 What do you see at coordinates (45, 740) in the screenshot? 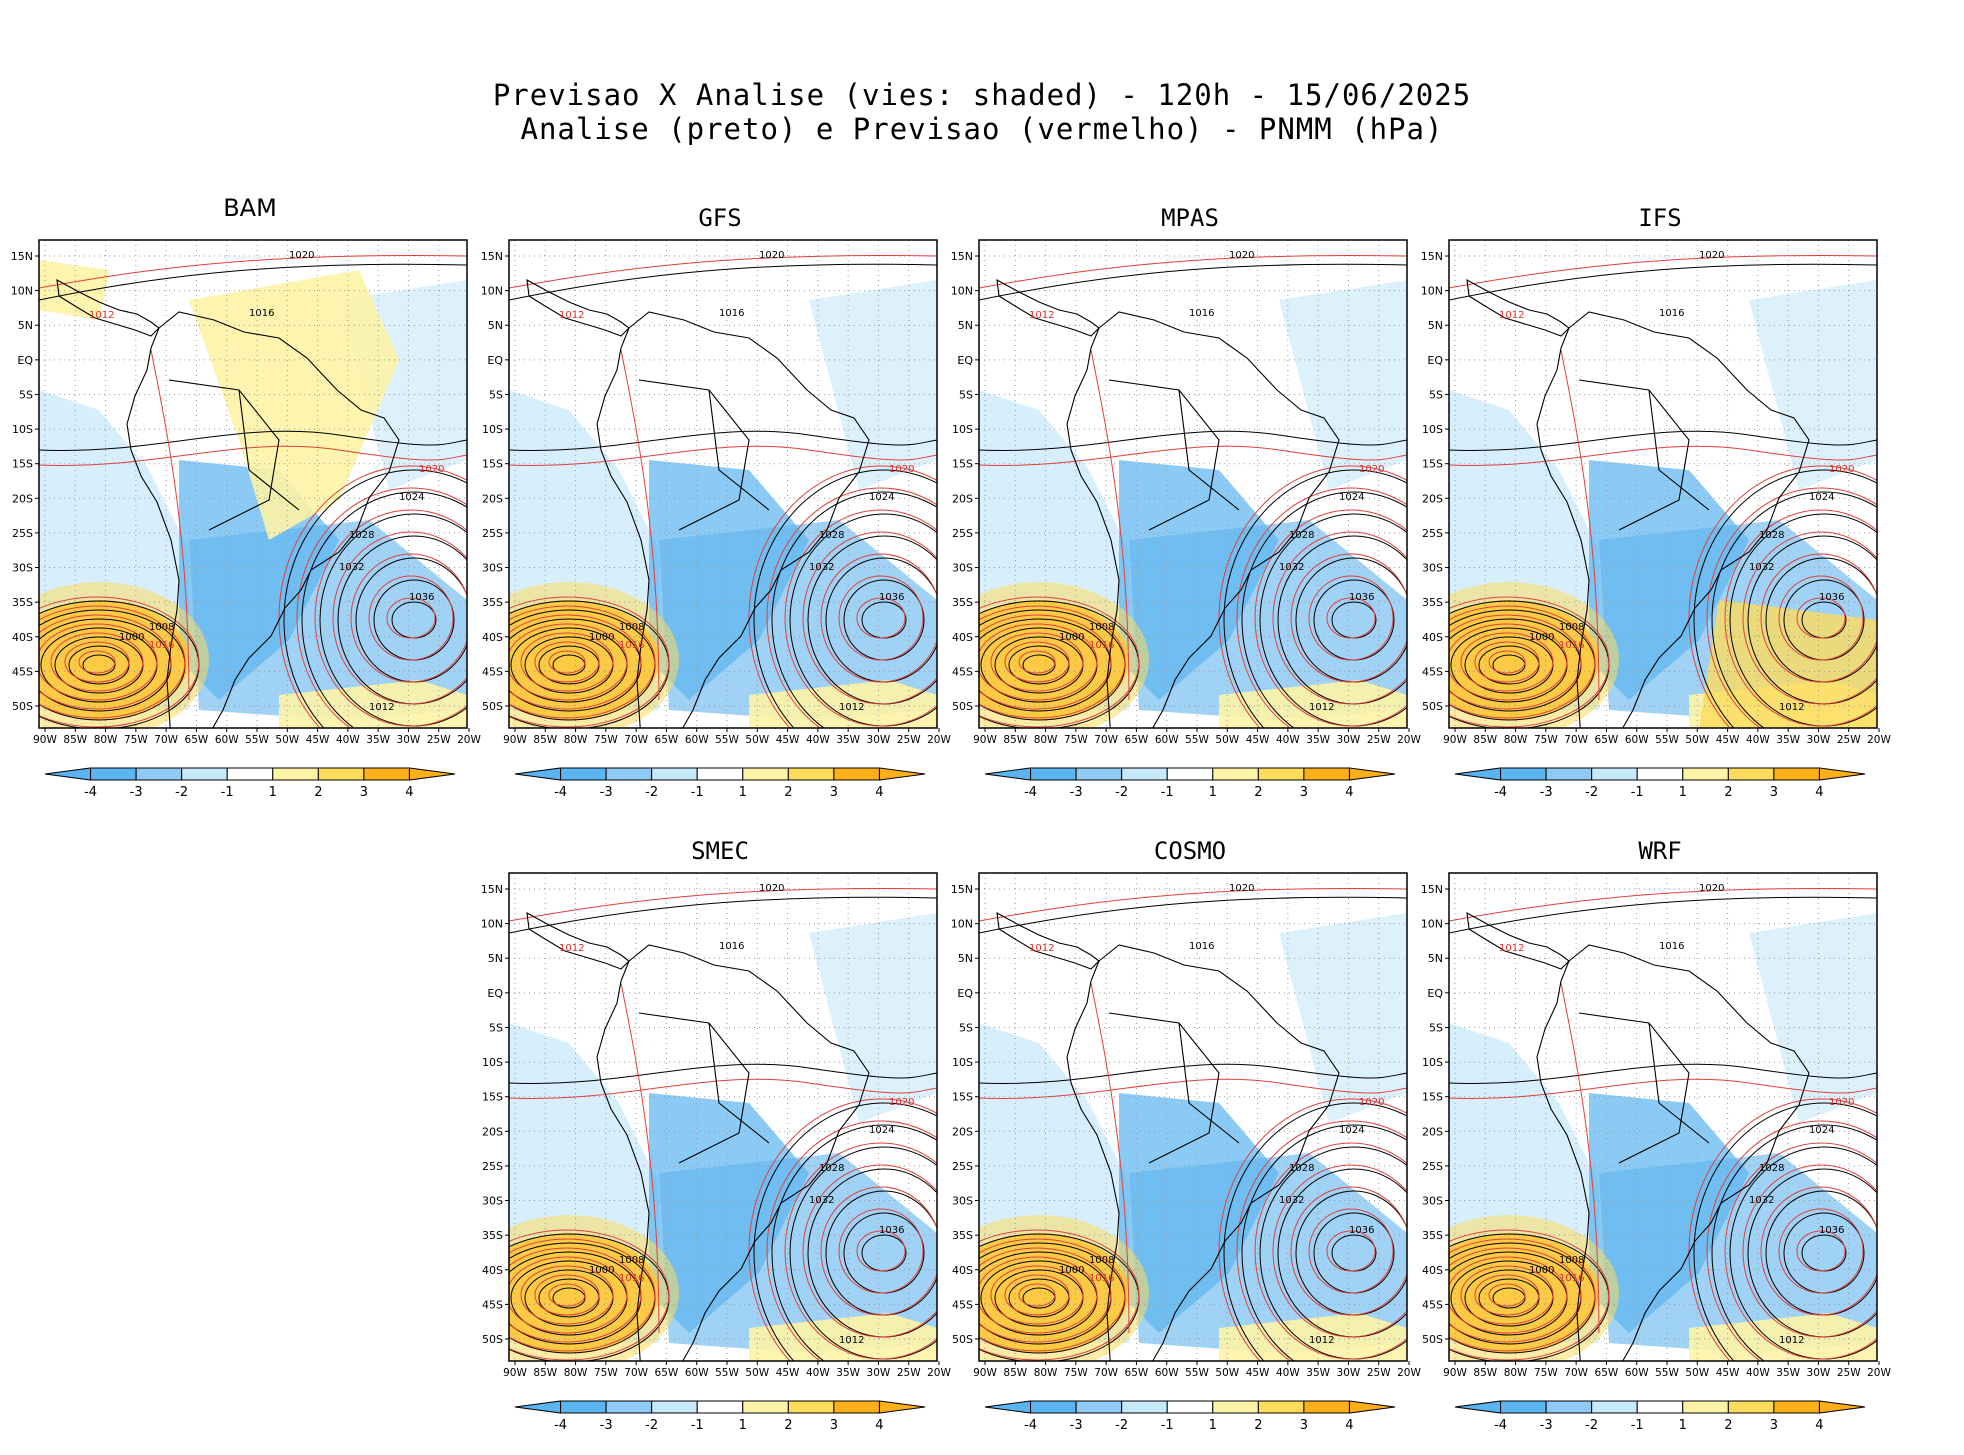
I see `lon-tick-label: 90W` at bounding box center [45, 740].